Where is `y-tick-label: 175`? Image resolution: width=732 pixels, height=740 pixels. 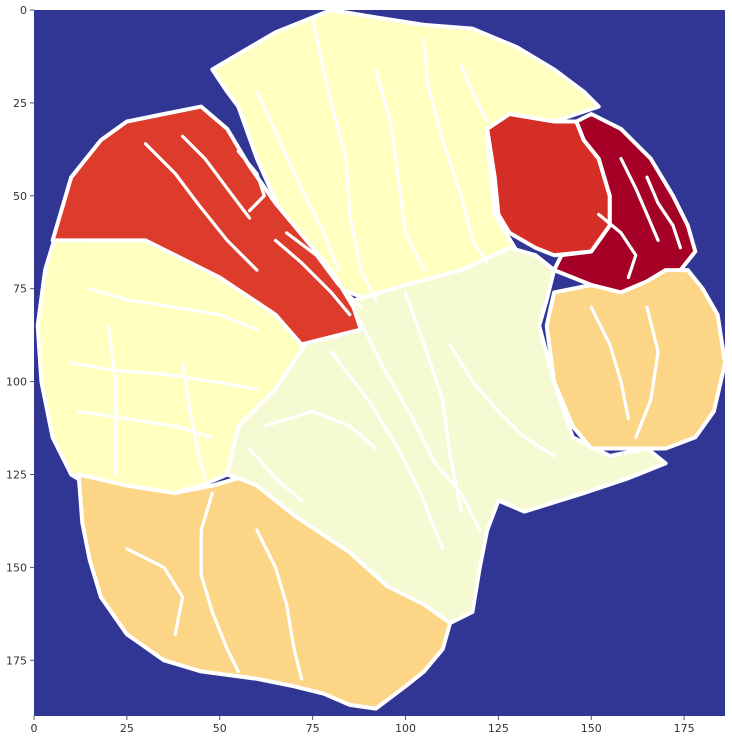 y-tick-label: 175 is located at coordinates (16, 660).